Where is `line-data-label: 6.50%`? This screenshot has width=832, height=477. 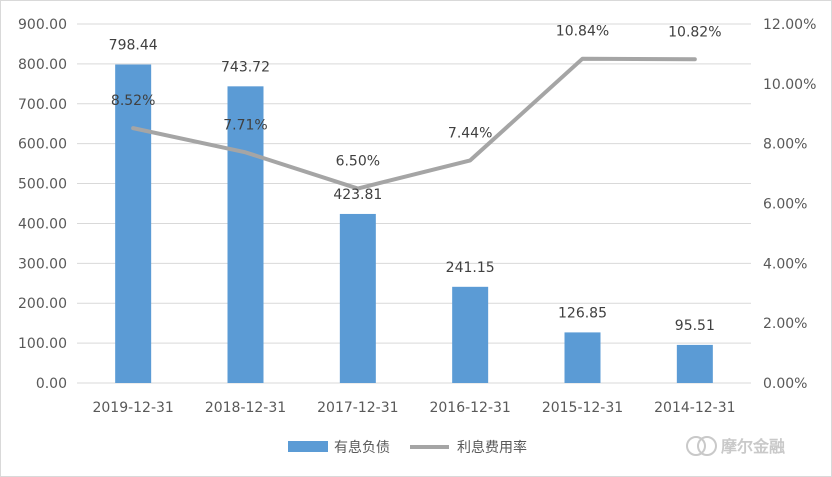 line-data-label: 6.50% is located at coordinates (358, 162).